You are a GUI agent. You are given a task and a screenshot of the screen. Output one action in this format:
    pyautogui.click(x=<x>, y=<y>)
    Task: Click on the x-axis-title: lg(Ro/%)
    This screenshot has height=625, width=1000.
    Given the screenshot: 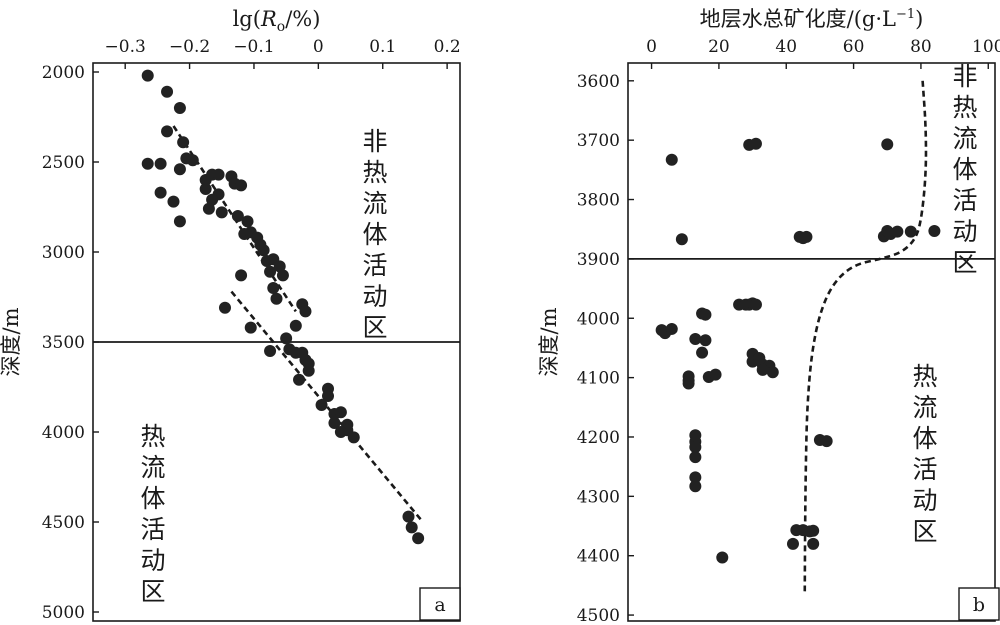 What is the action you would take?
    pyautogui.click(x=277, y=21)
    